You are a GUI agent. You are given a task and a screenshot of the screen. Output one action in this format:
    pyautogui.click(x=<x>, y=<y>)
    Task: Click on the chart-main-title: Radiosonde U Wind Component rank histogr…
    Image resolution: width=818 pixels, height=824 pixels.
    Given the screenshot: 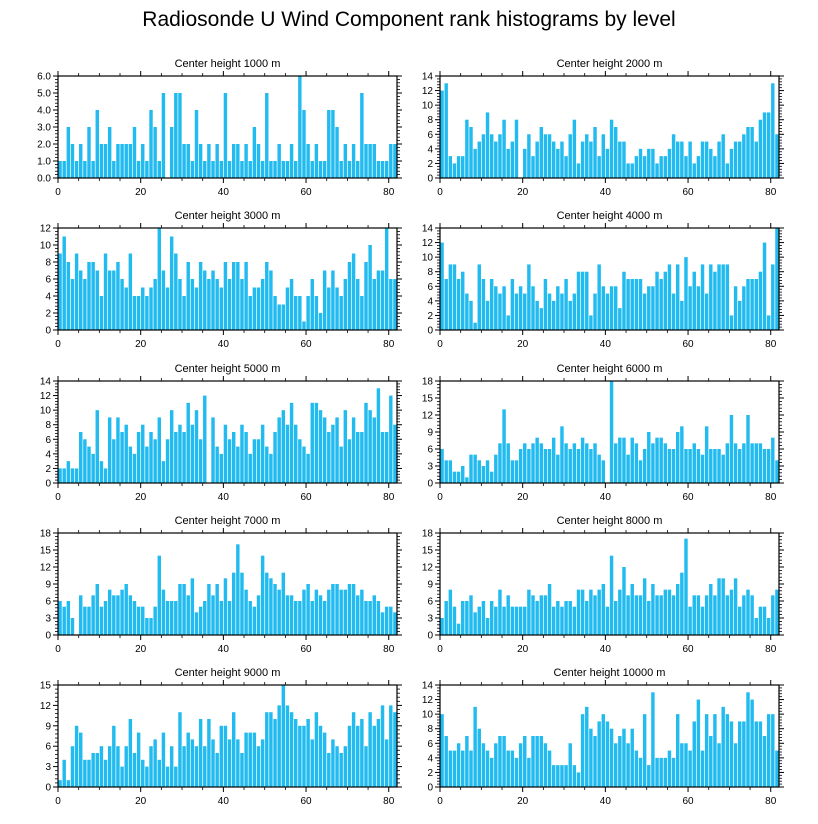 What is the action you would take?
    pyautogui.click(x=409, y=19)
    